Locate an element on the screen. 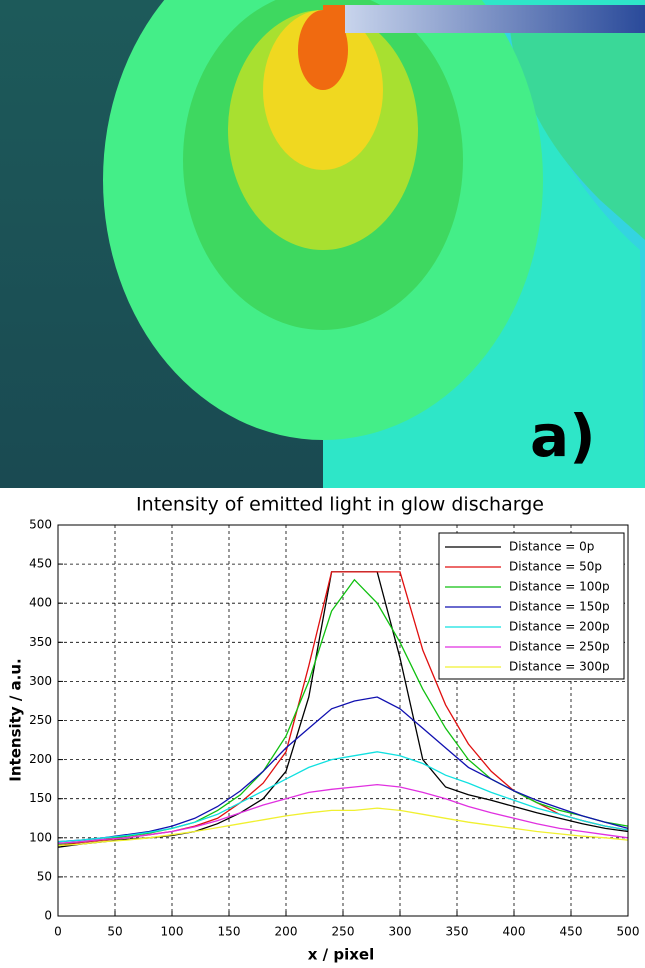 The height and width of the screenshot is (968, 645). legend-label: Distance = 100p is located at coordinates (559, 587).